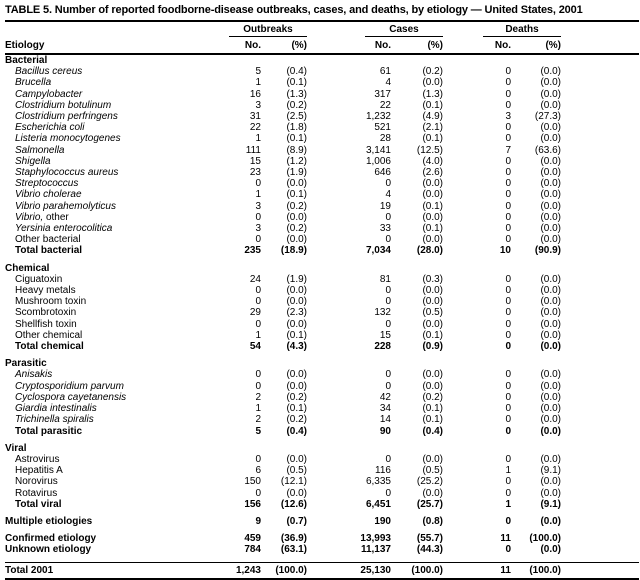  Describe the element at coordinates (382, 347) in the screenshot. I see `value-cell: 228` at that location.